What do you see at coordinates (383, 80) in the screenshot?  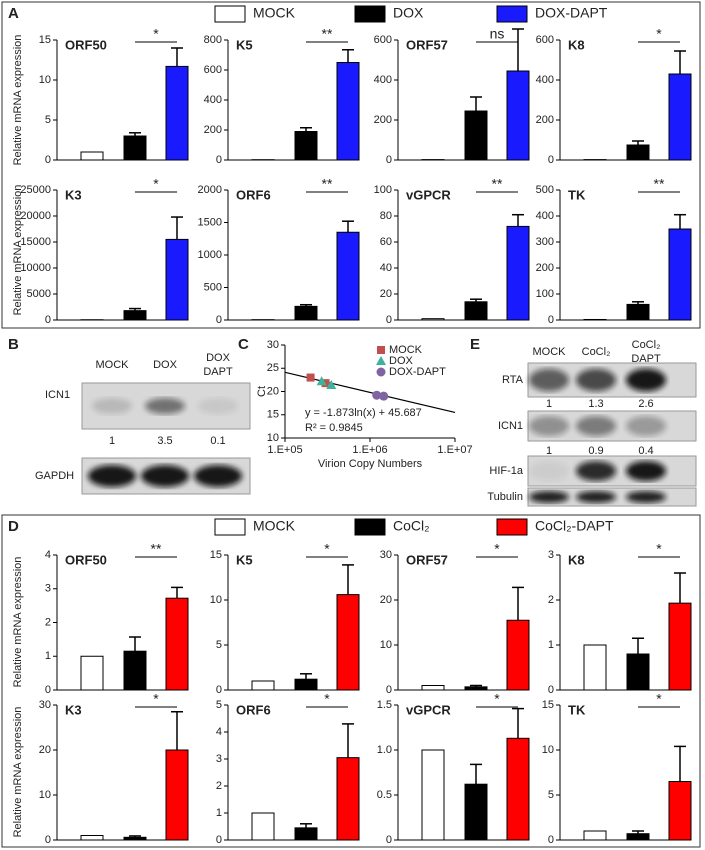 I see `y-tick-label: 400` at bounding box center [383, 80].